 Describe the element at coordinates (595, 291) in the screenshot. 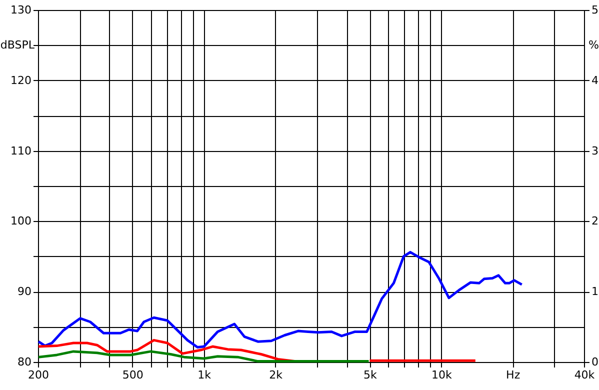

I see `y2-tick-label: 1` at that location.